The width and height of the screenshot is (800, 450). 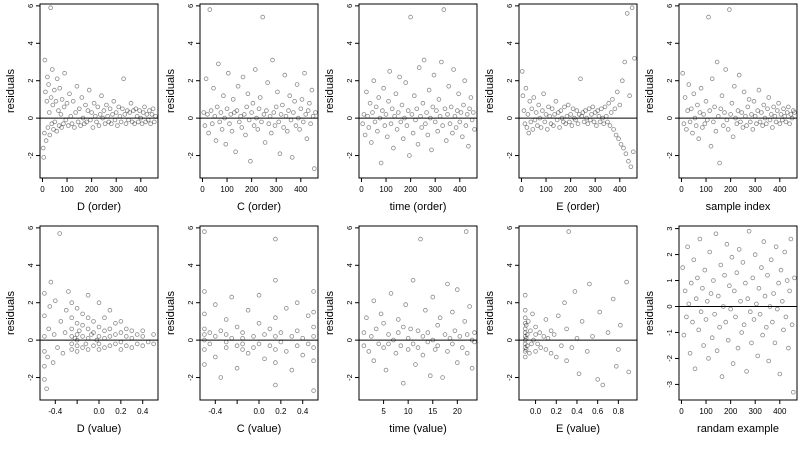 I want to click on y-axis-title: residuals, so click(x=11, y=90).